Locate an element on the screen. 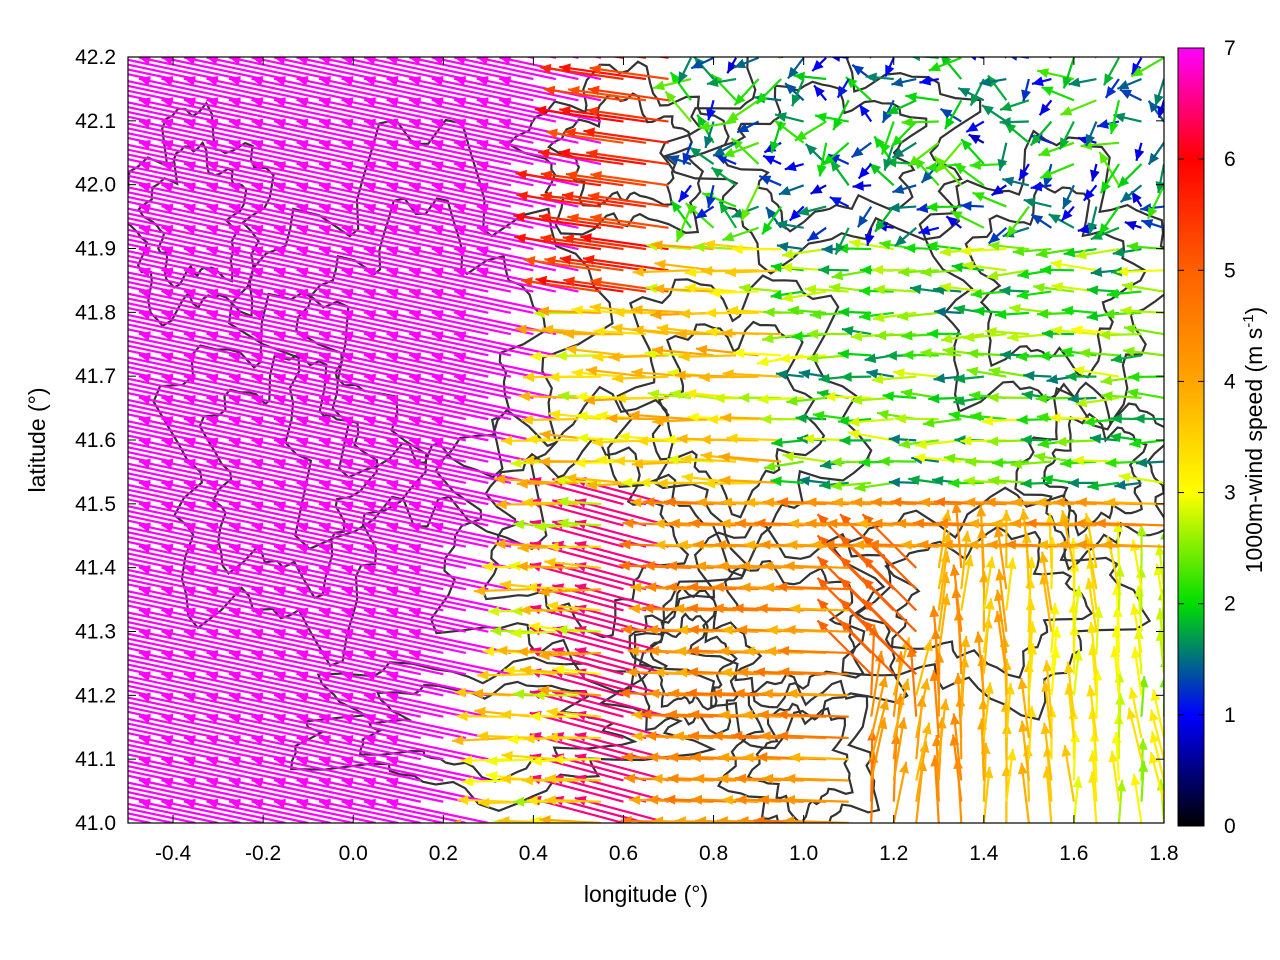 This screenshot has width=1280, height=960. x-tick-label: 1.8 is located at coordinates (1163, 853).